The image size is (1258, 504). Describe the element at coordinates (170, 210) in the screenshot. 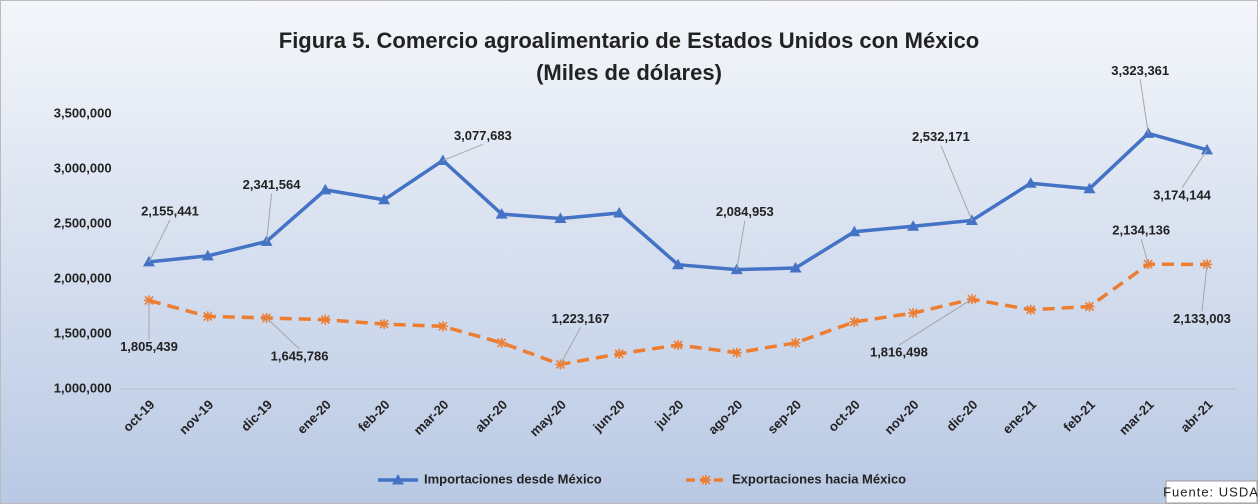

I see `data-label: 2,155,441` at that location.